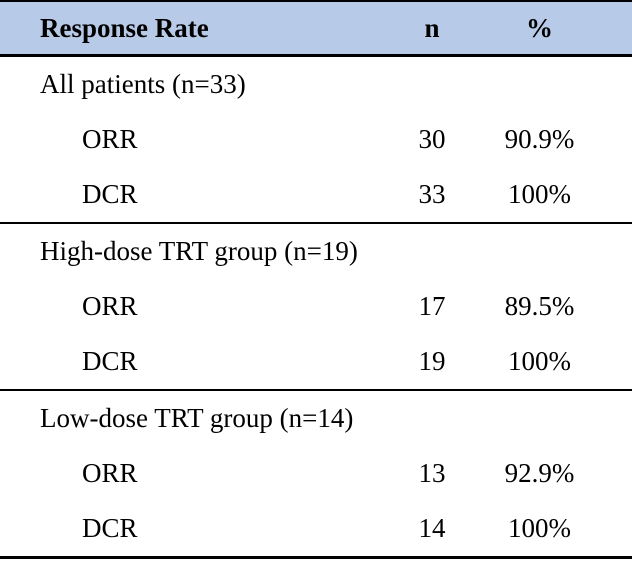 The height and width of the screenshot is (576, 632). I want to click on header-spacer, so click(617, 29).